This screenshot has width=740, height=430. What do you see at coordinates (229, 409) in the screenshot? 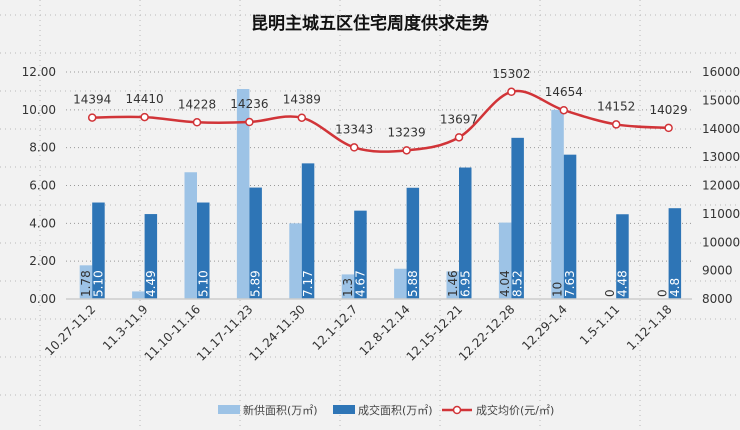
I see `legend-swatch-new-supply` at bounding box center [229, 409].